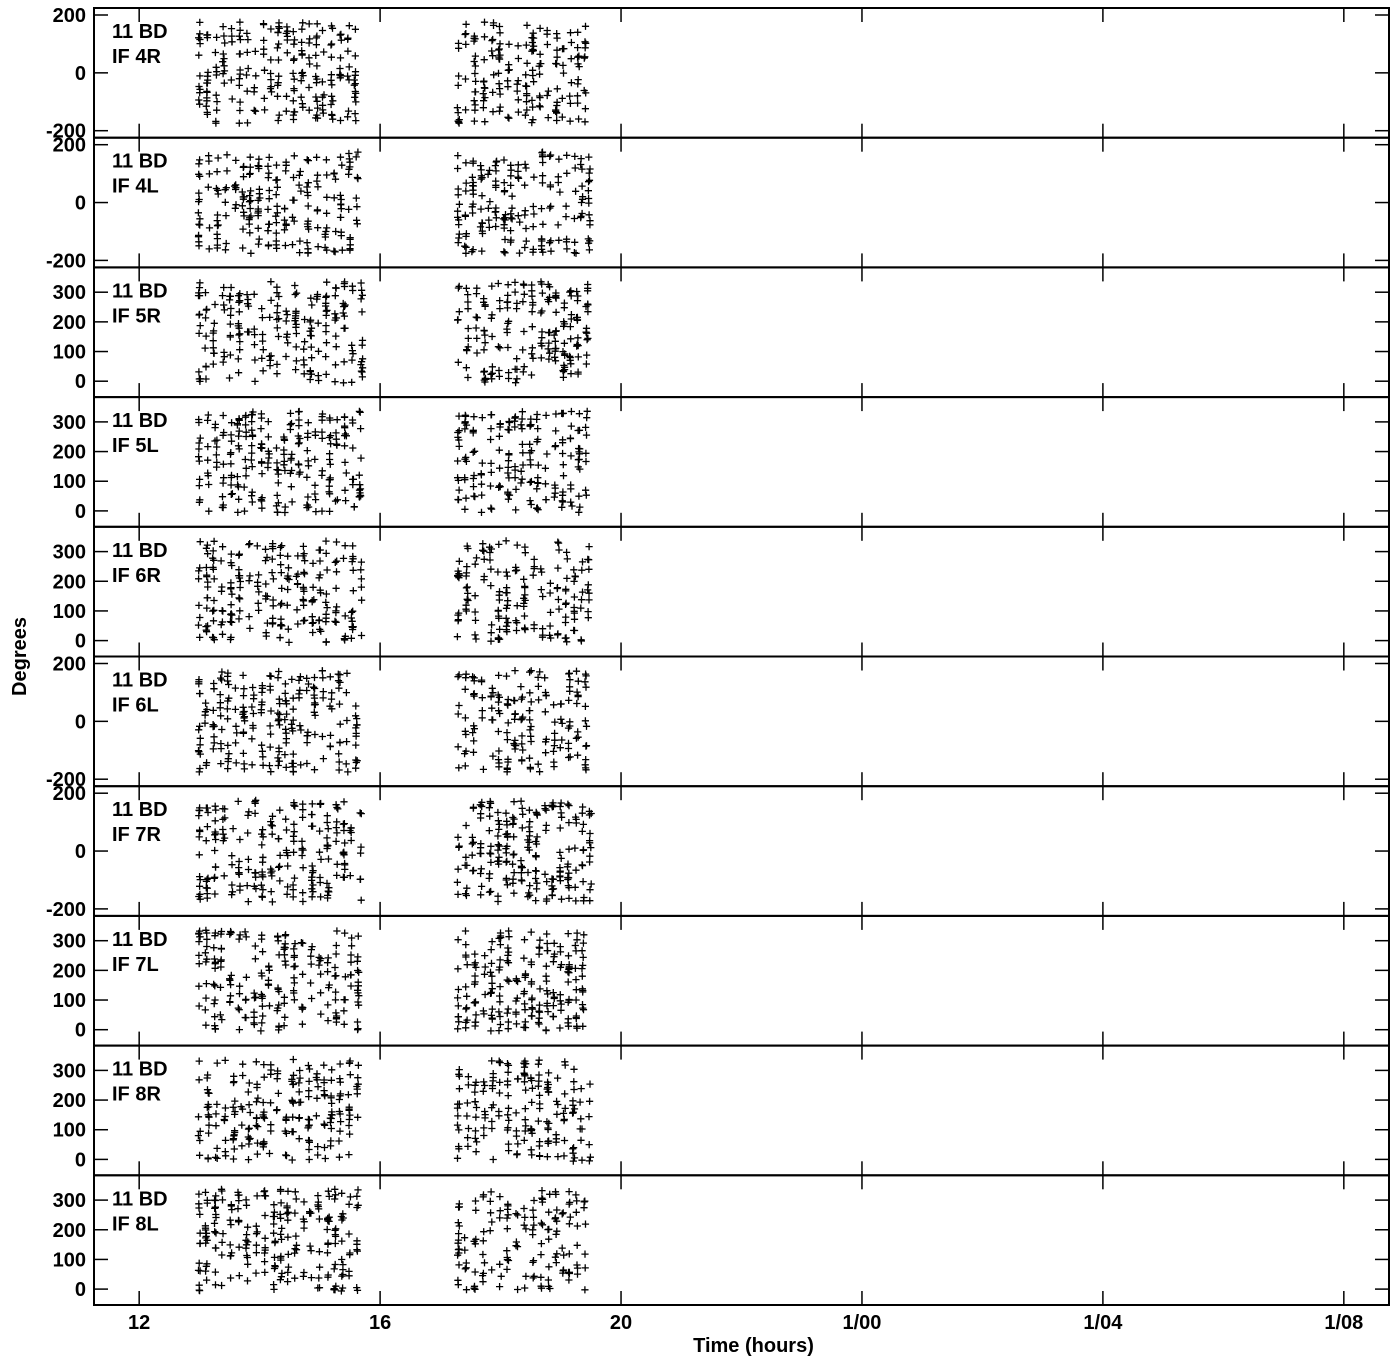  I want to click on panel-3: 0 100 200 300 11 BD IF 5R, so click(721, 332).